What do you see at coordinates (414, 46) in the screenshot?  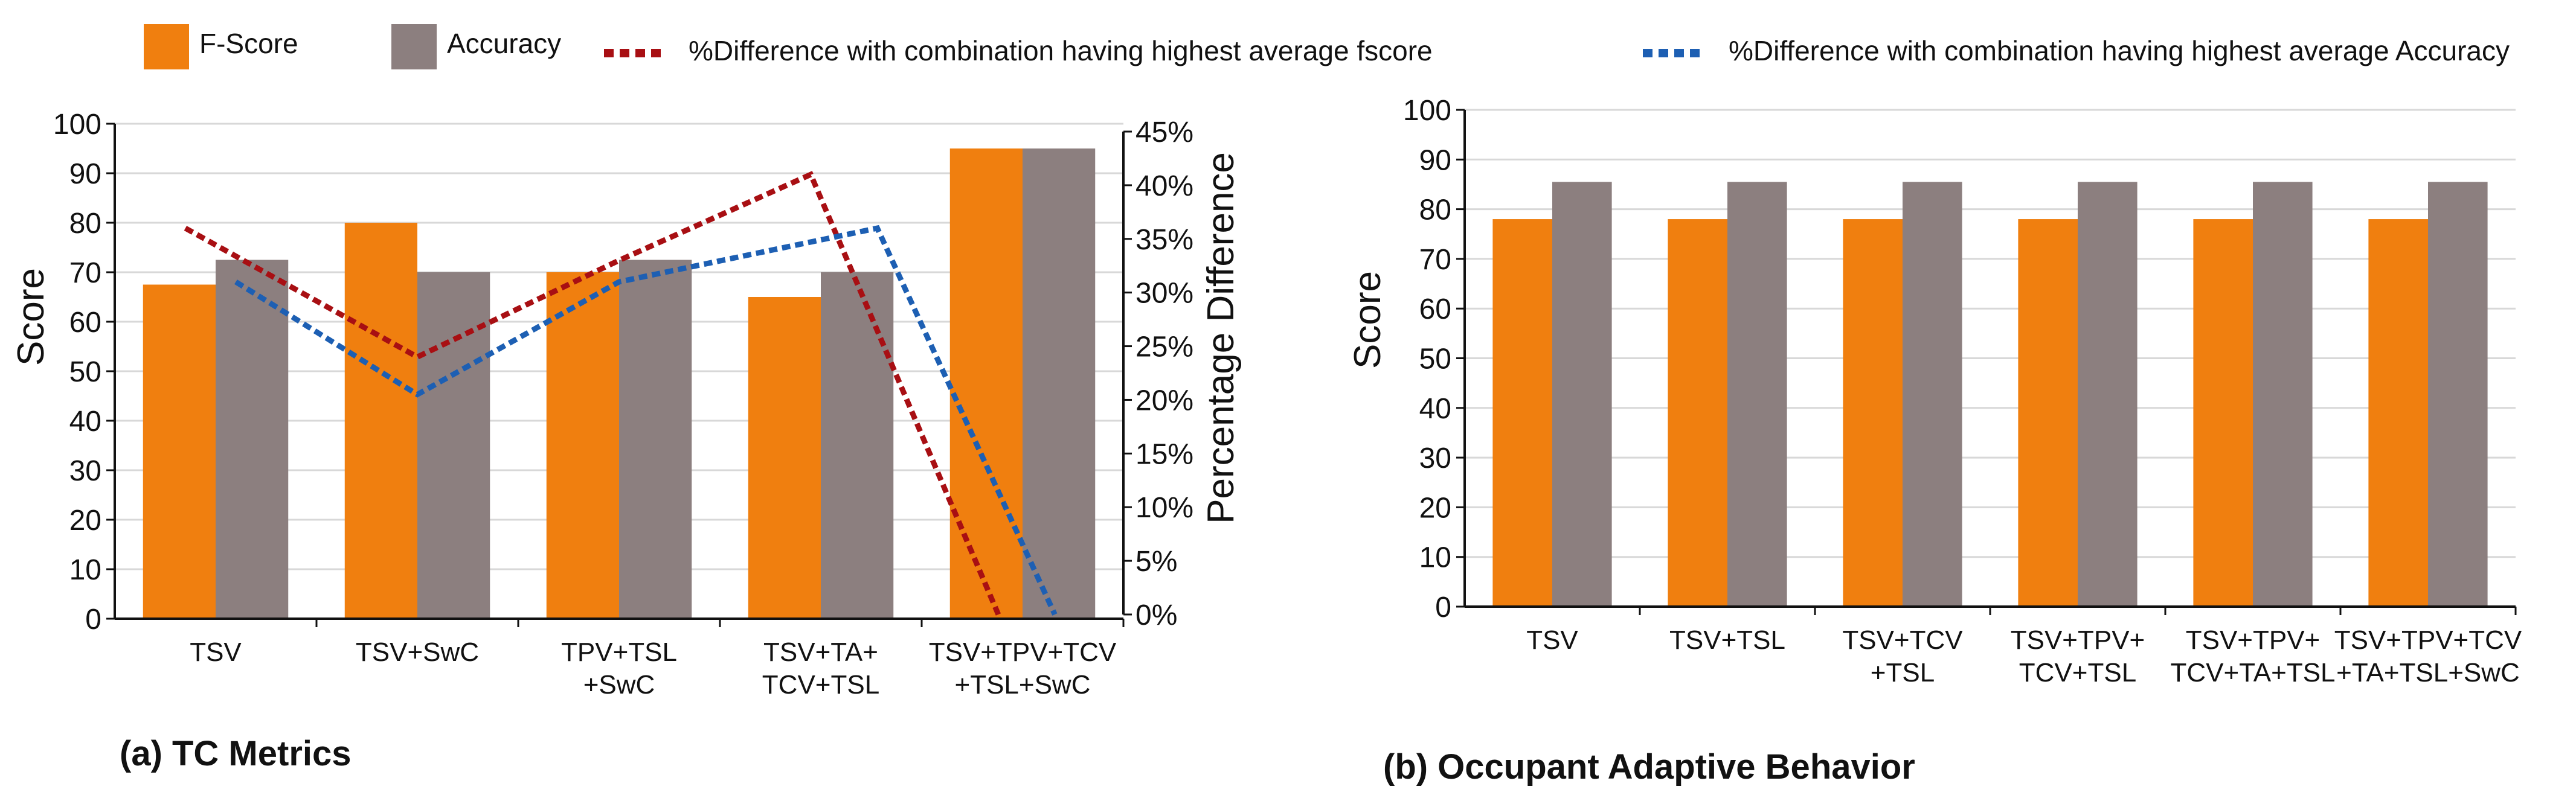 I see `legend-swatch-accuracy` at bounding box center [414, 46].